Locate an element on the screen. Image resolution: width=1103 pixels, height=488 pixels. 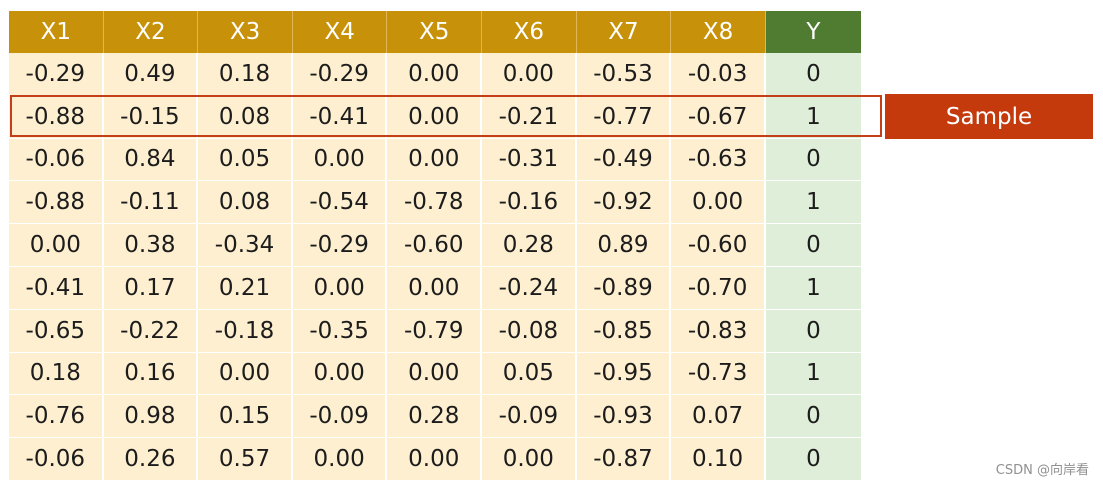
cell-x3: 0.00 is located at coordinates (245, 374).